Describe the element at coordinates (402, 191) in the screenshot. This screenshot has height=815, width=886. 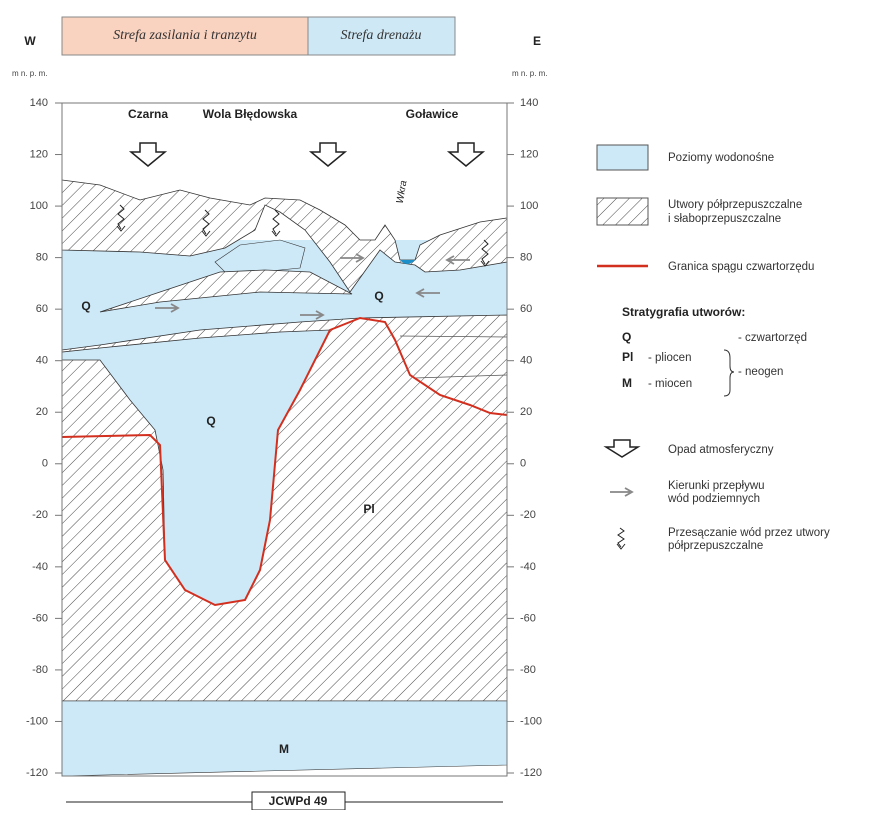
I see `river-label: Wkra` at that location.